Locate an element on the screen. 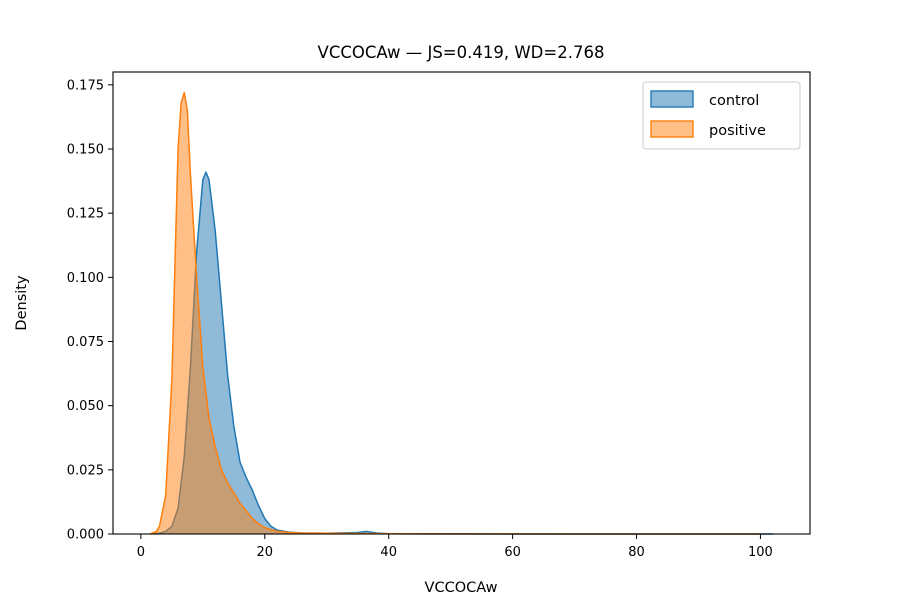 This screenshot has width=900, height=600. y-tick-label: 0.000 is located at coordinates (85, 535).